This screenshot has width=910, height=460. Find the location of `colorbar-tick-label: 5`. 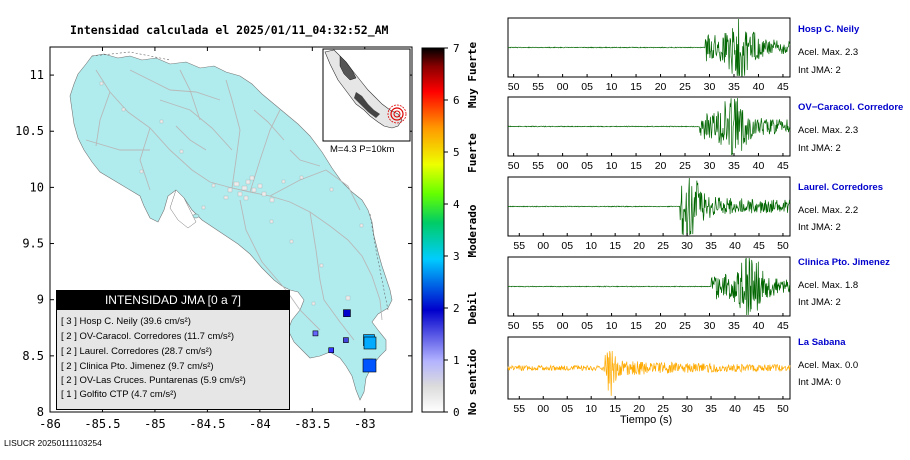

colorbar-tick-label: 5 is located at coordinates (456, 152).